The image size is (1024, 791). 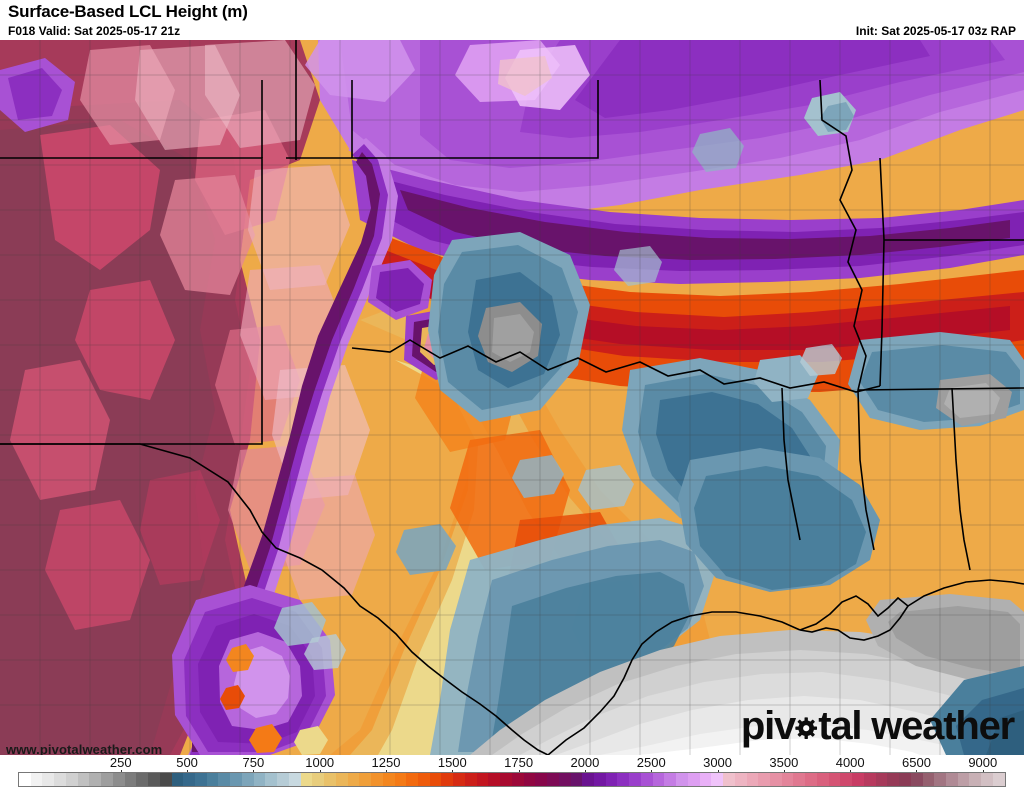 I want to click on colorbar-tick-label: 4000, so click(x=850, y=762).